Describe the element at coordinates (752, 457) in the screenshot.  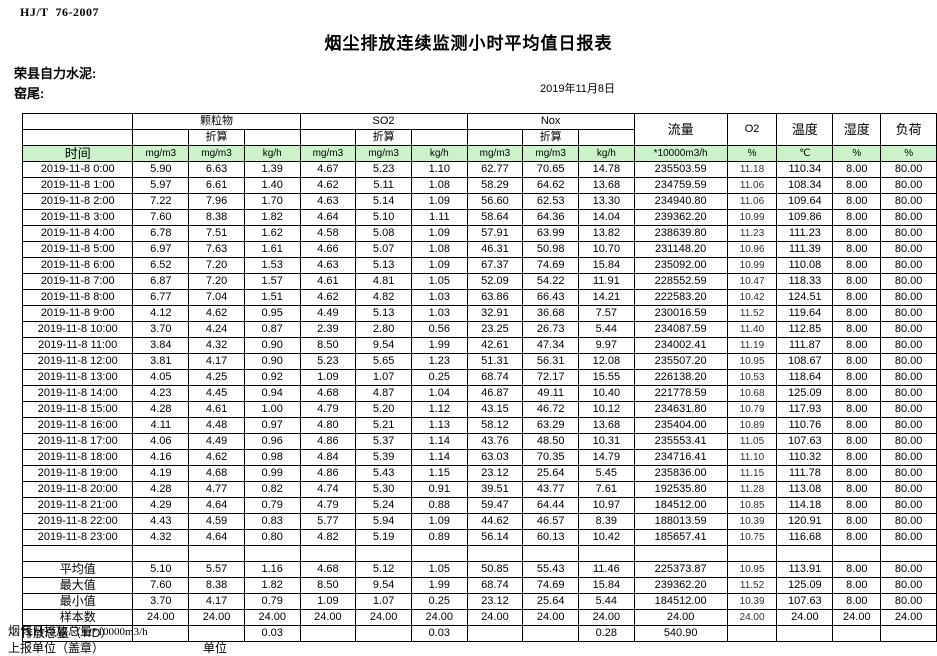
I see `cell-o2: 11.10` at that location.